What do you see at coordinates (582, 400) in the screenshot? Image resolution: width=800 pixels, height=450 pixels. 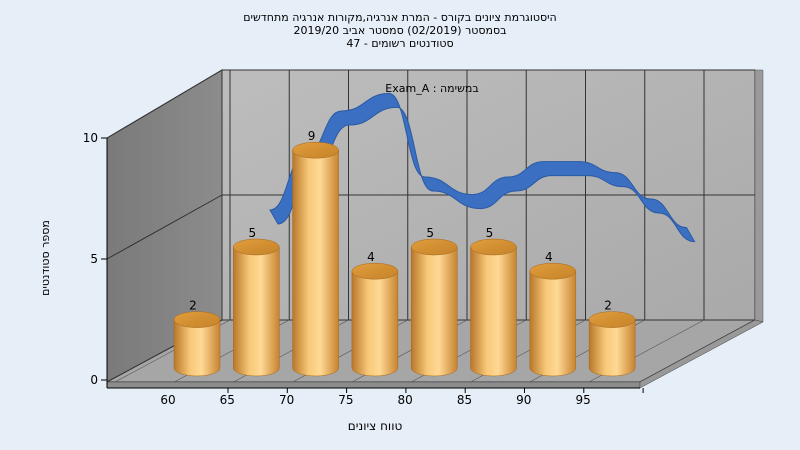 I see `x-tick-label: 95` at bounding box center [582, 400].